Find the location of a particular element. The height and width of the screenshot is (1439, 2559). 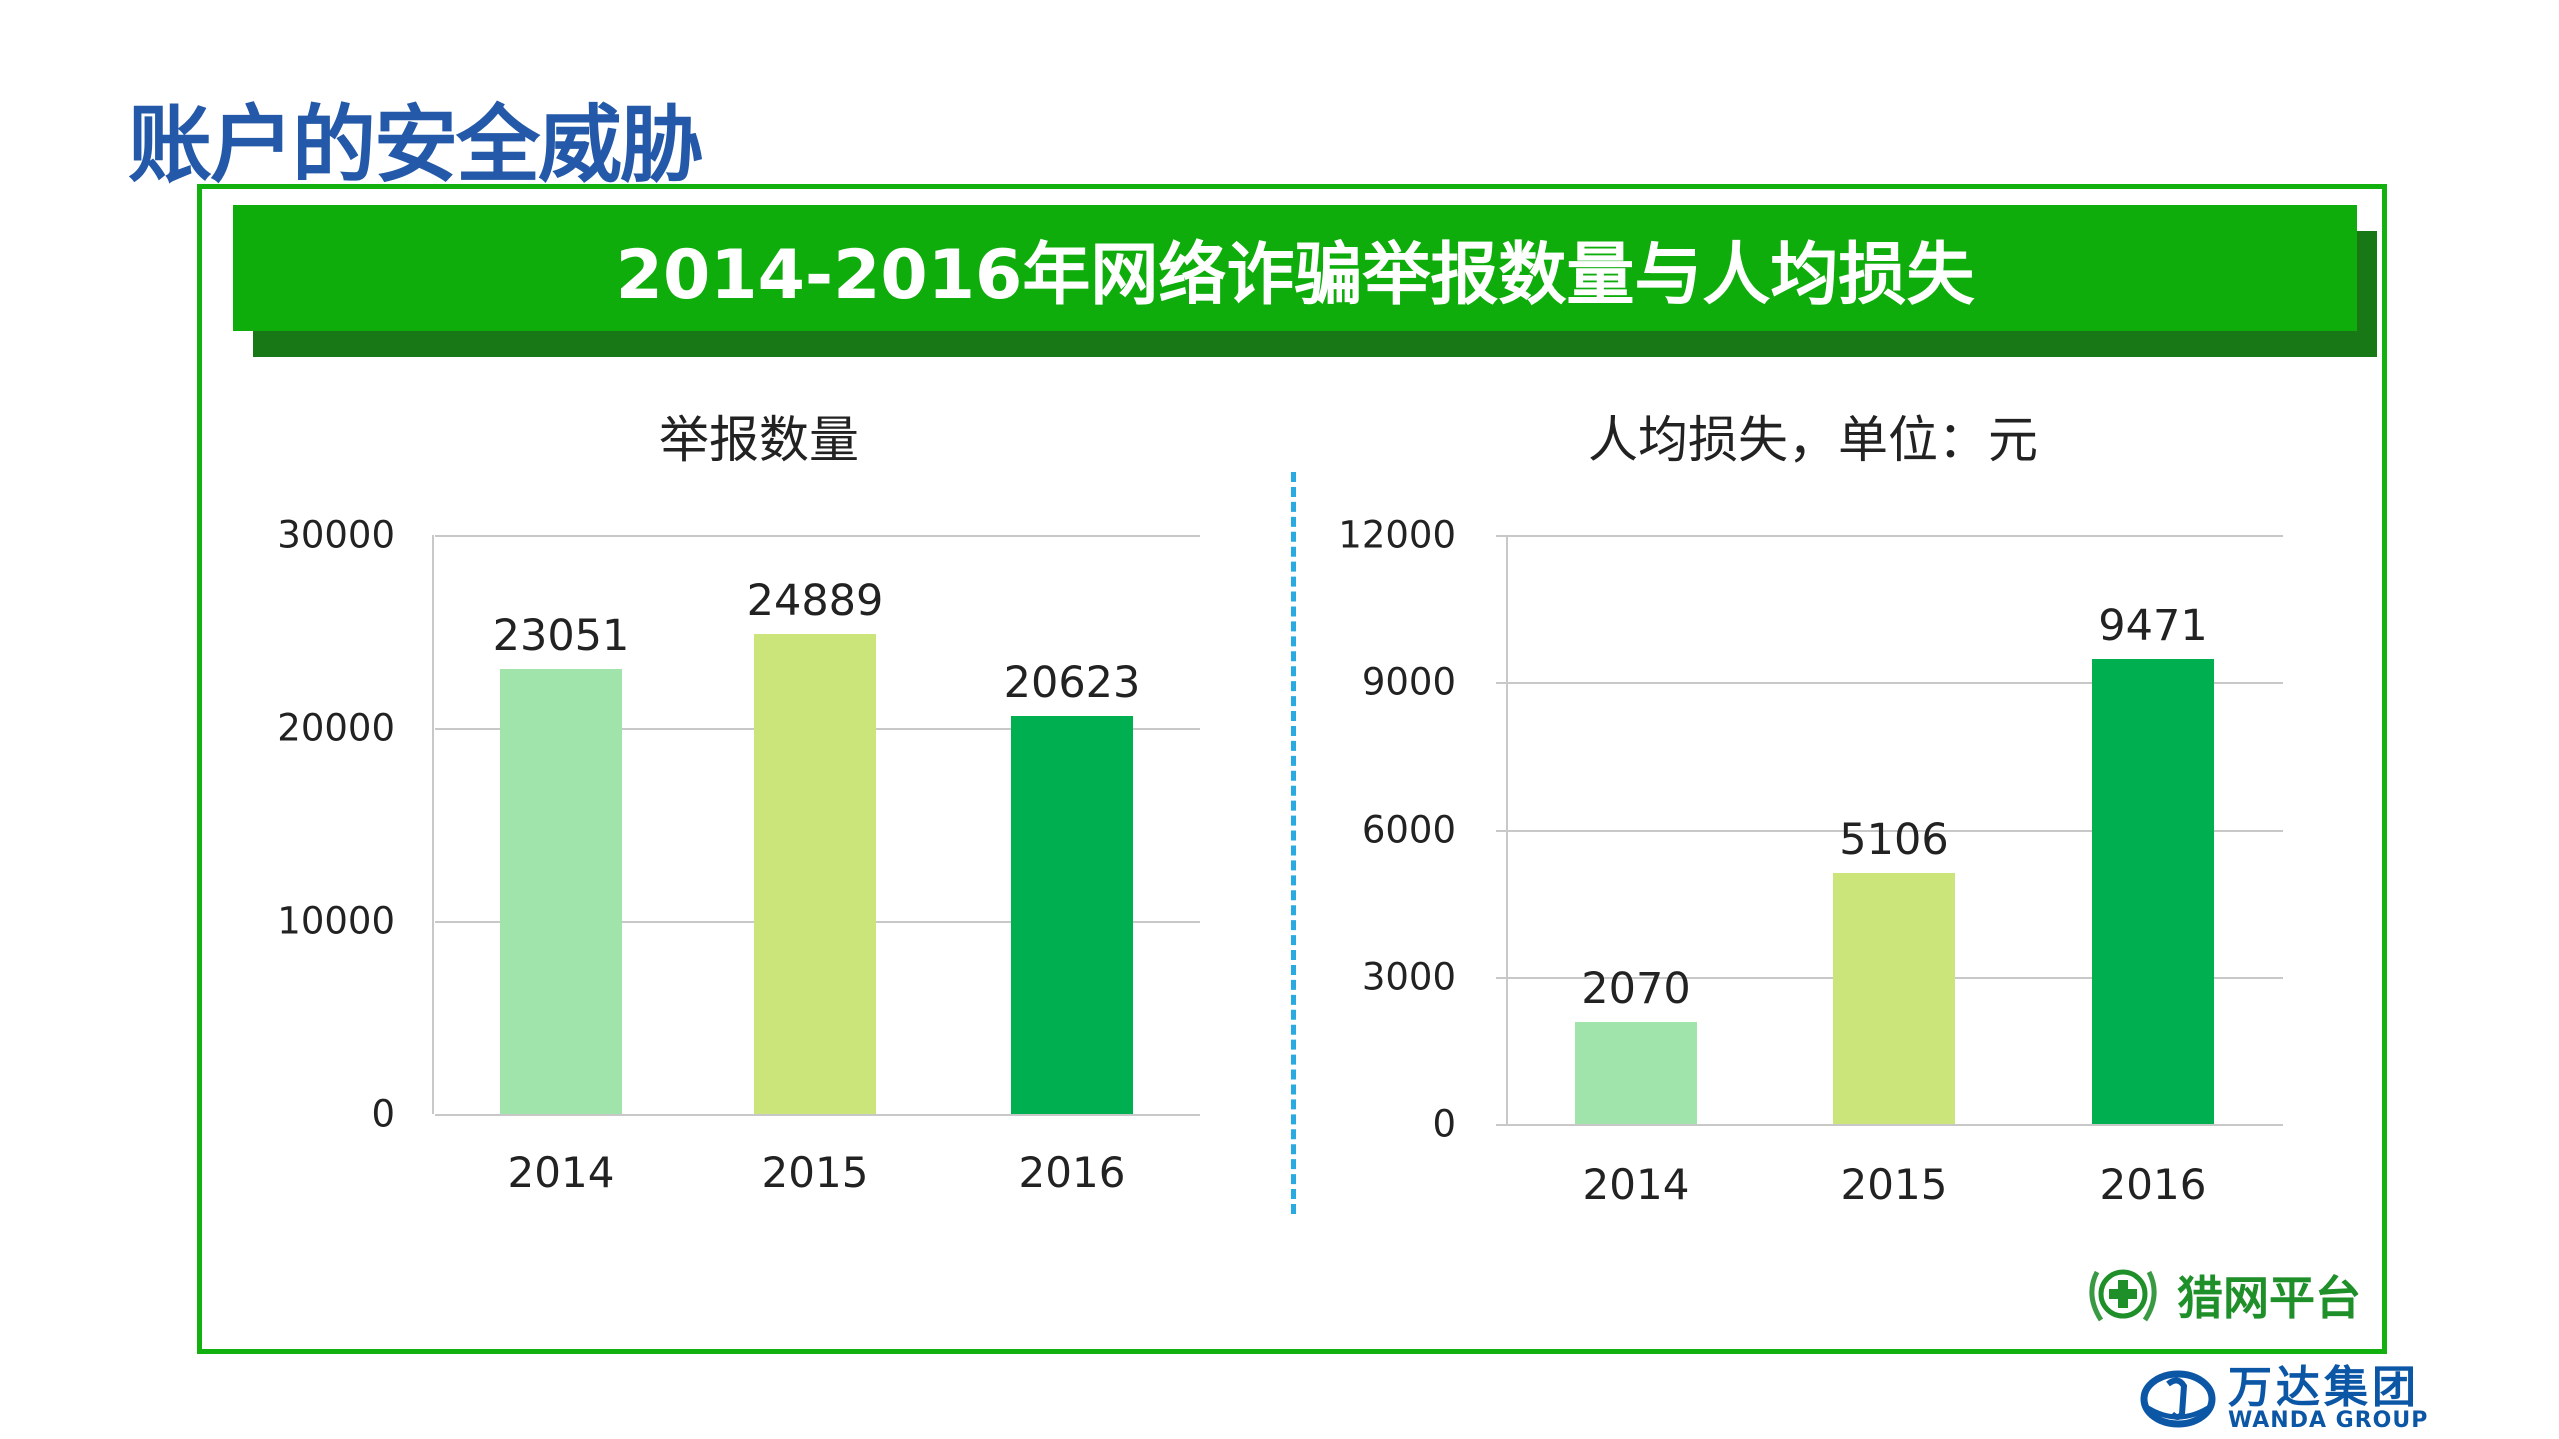

y-tick-label: 10000 is located at coordinates (336, 921).